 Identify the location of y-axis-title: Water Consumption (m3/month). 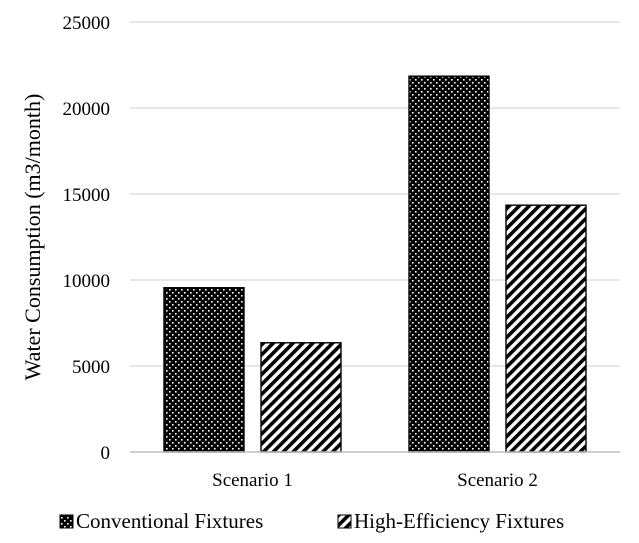
(32, 237).